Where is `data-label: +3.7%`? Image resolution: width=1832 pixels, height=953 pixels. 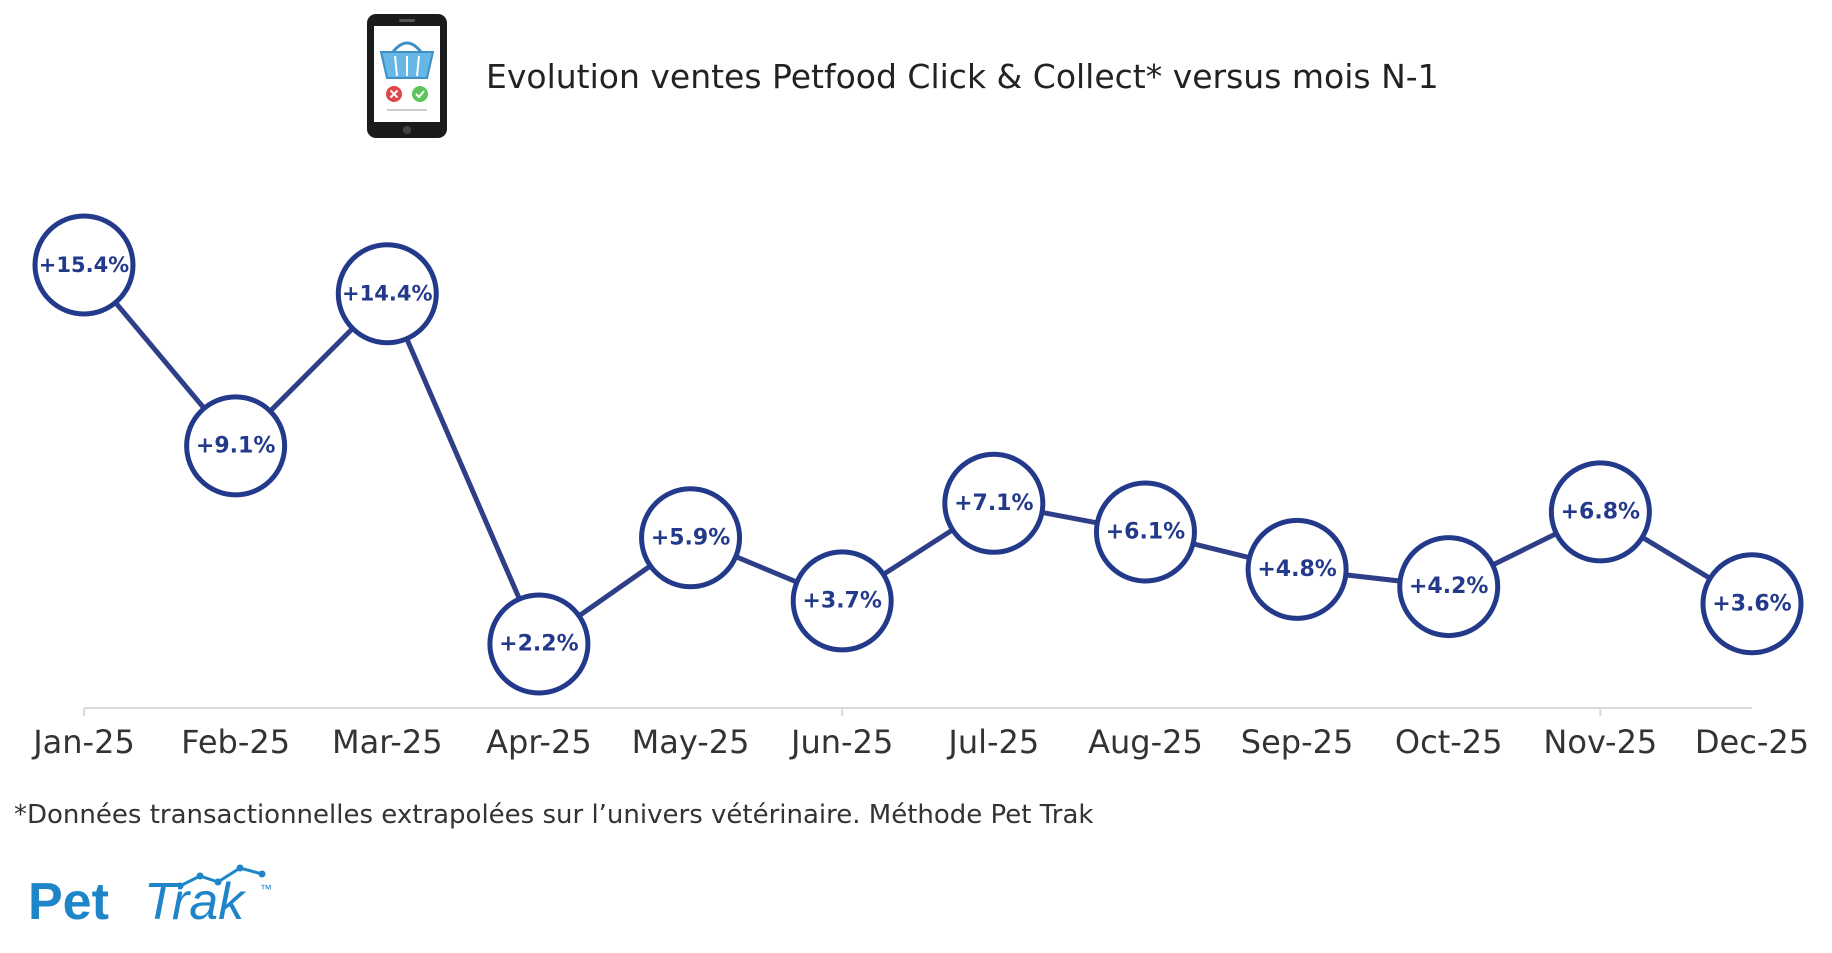 data-label: +3.7% is located at coordinates (841, 600).